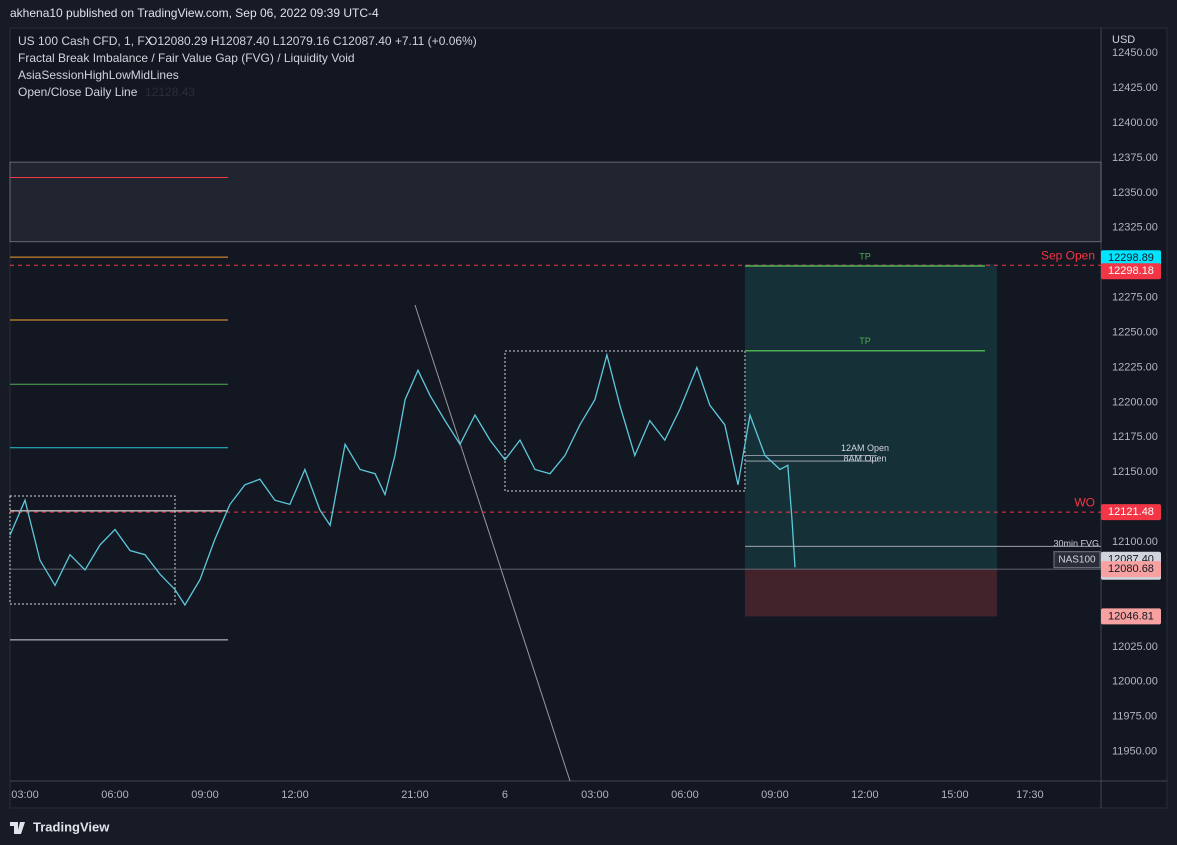 This screenshot has width=1177, height=845. I want to click on y-tick-label: 12375.00, so click(1135, 158).